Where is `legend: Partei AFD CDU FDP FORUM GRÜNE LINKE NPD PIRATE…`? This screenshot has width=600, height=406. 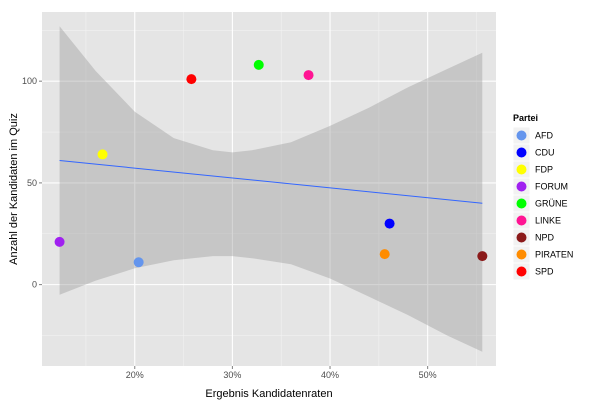
legend: Partei AFD CDU FDP FORUM GRÜNE LINKE NPD PIRATE… is located at coordinates (542, 197).